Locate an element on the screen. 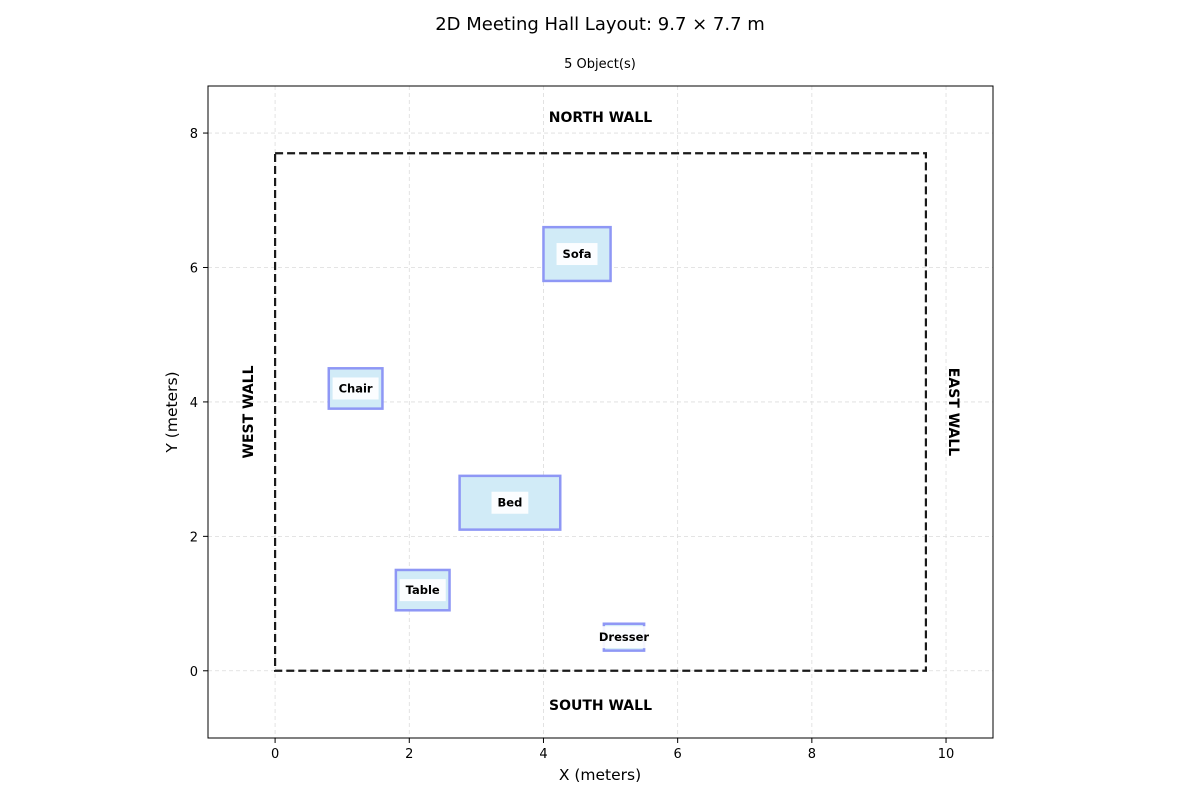 The height and width of the screenshot is (800, 1200). y-tick-label: 4 is located at coordinates (194, 403).